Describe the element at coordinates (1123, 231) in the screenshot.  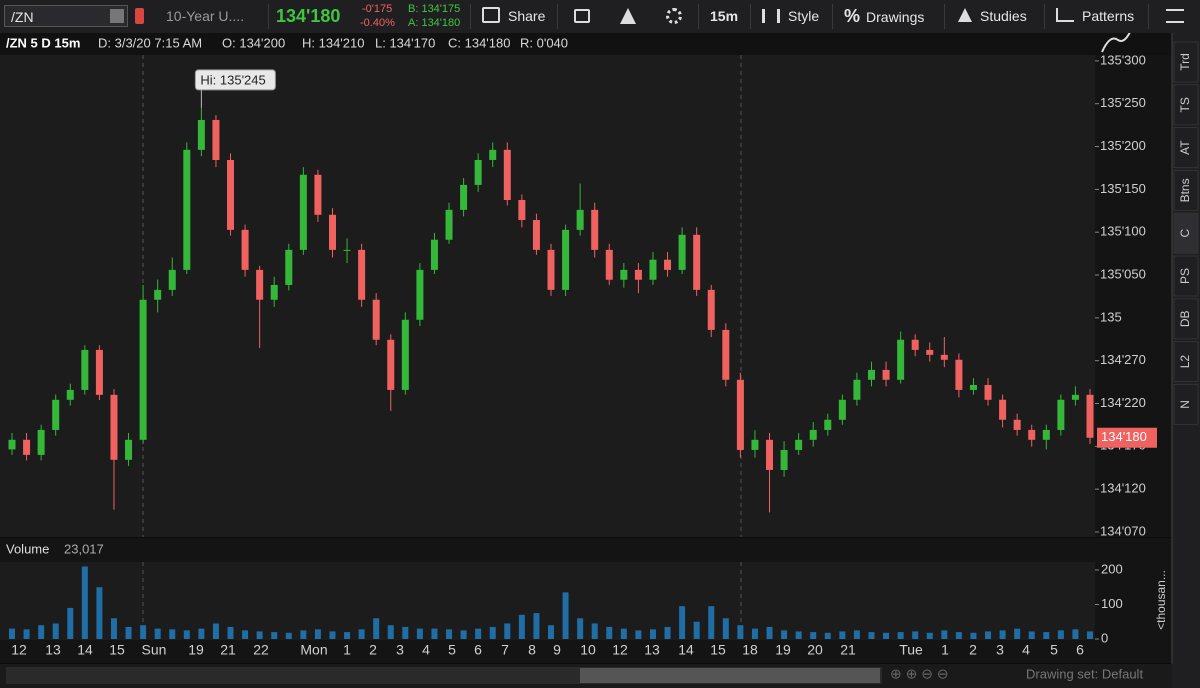
I see `y-tick-label: 135'100` at that location.